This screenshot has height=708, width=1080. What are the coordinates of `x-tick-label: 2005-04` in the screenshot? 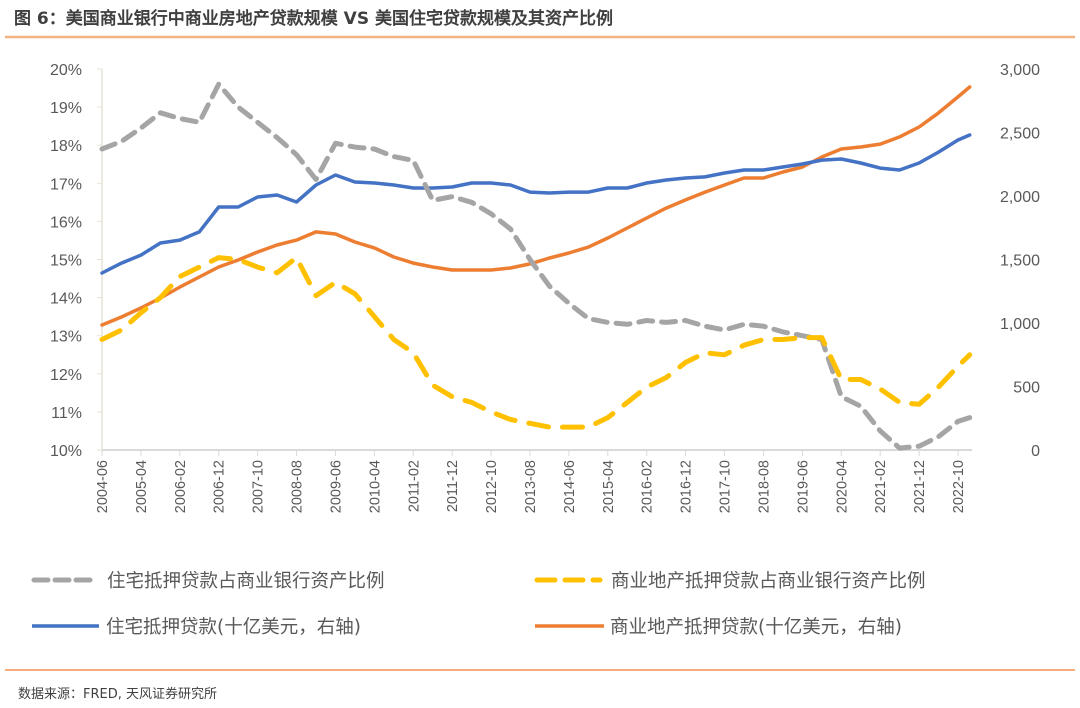 It's located at (142, 486).